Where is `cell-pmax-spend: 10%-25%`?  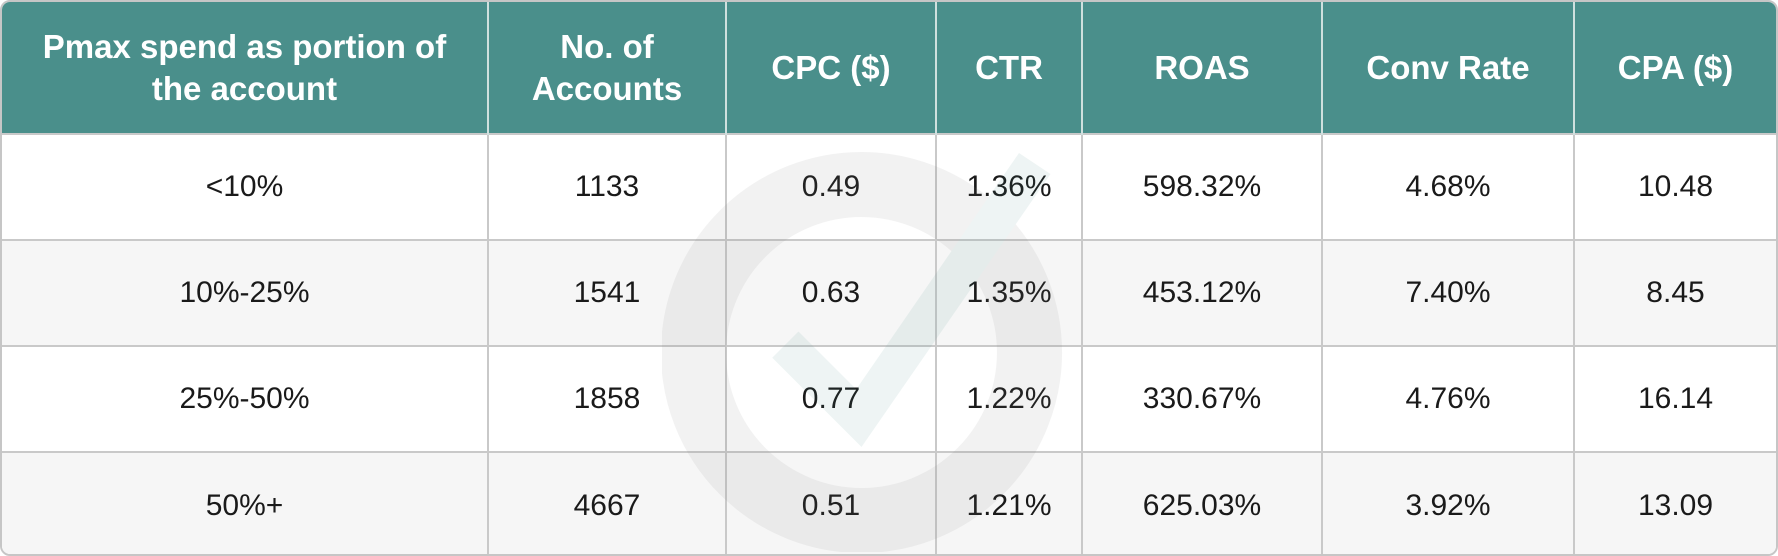 cell-pmax-spend: 10%-25% is located at coordinates (245, 292).